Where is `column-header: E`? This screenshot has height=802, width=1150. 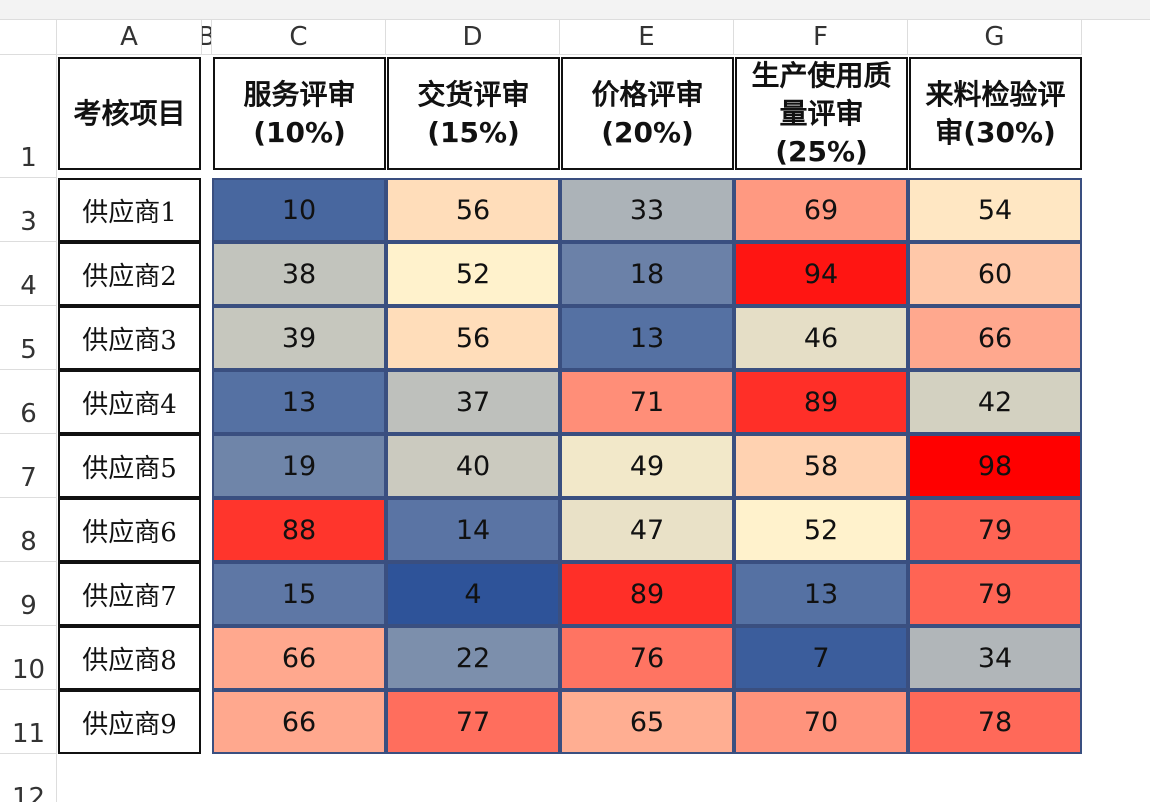 column-header: E is located at coordinates (647, 37).